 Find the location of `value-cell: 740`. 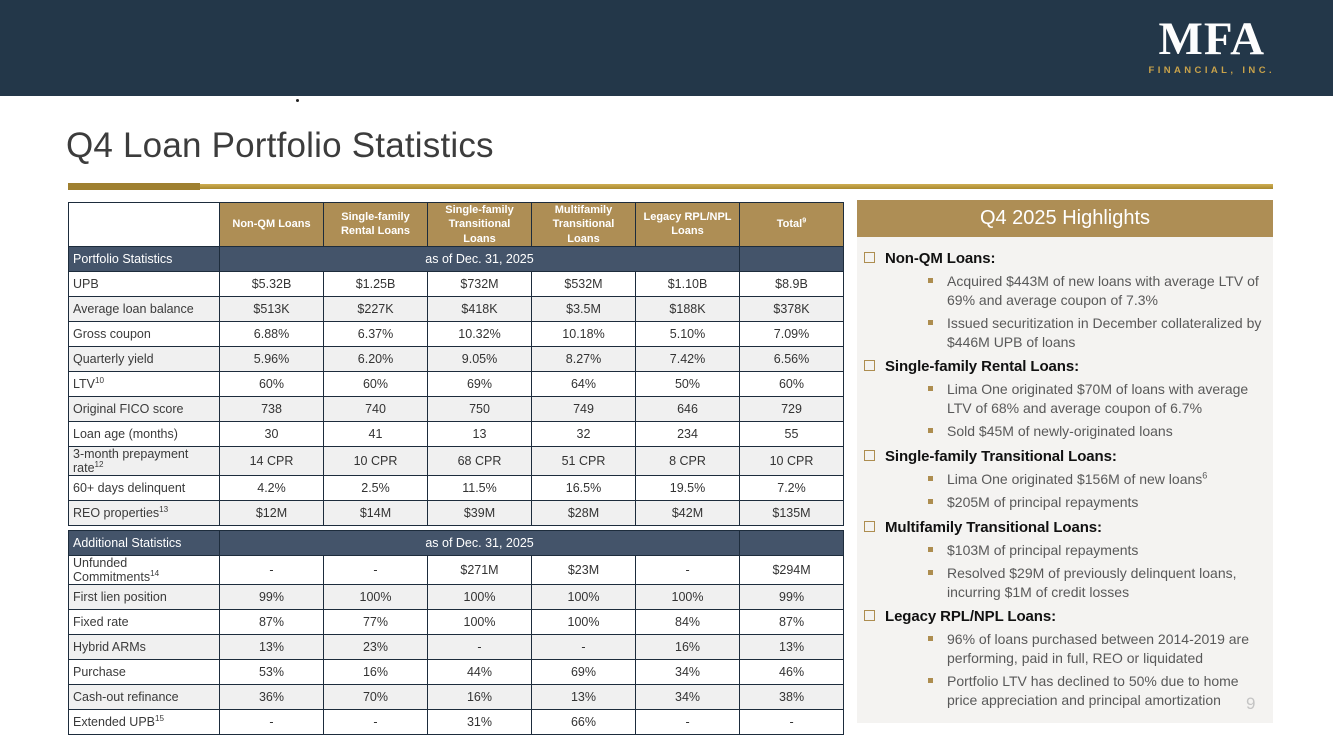

value-cell: 740 is located at coordinates (375, 408).